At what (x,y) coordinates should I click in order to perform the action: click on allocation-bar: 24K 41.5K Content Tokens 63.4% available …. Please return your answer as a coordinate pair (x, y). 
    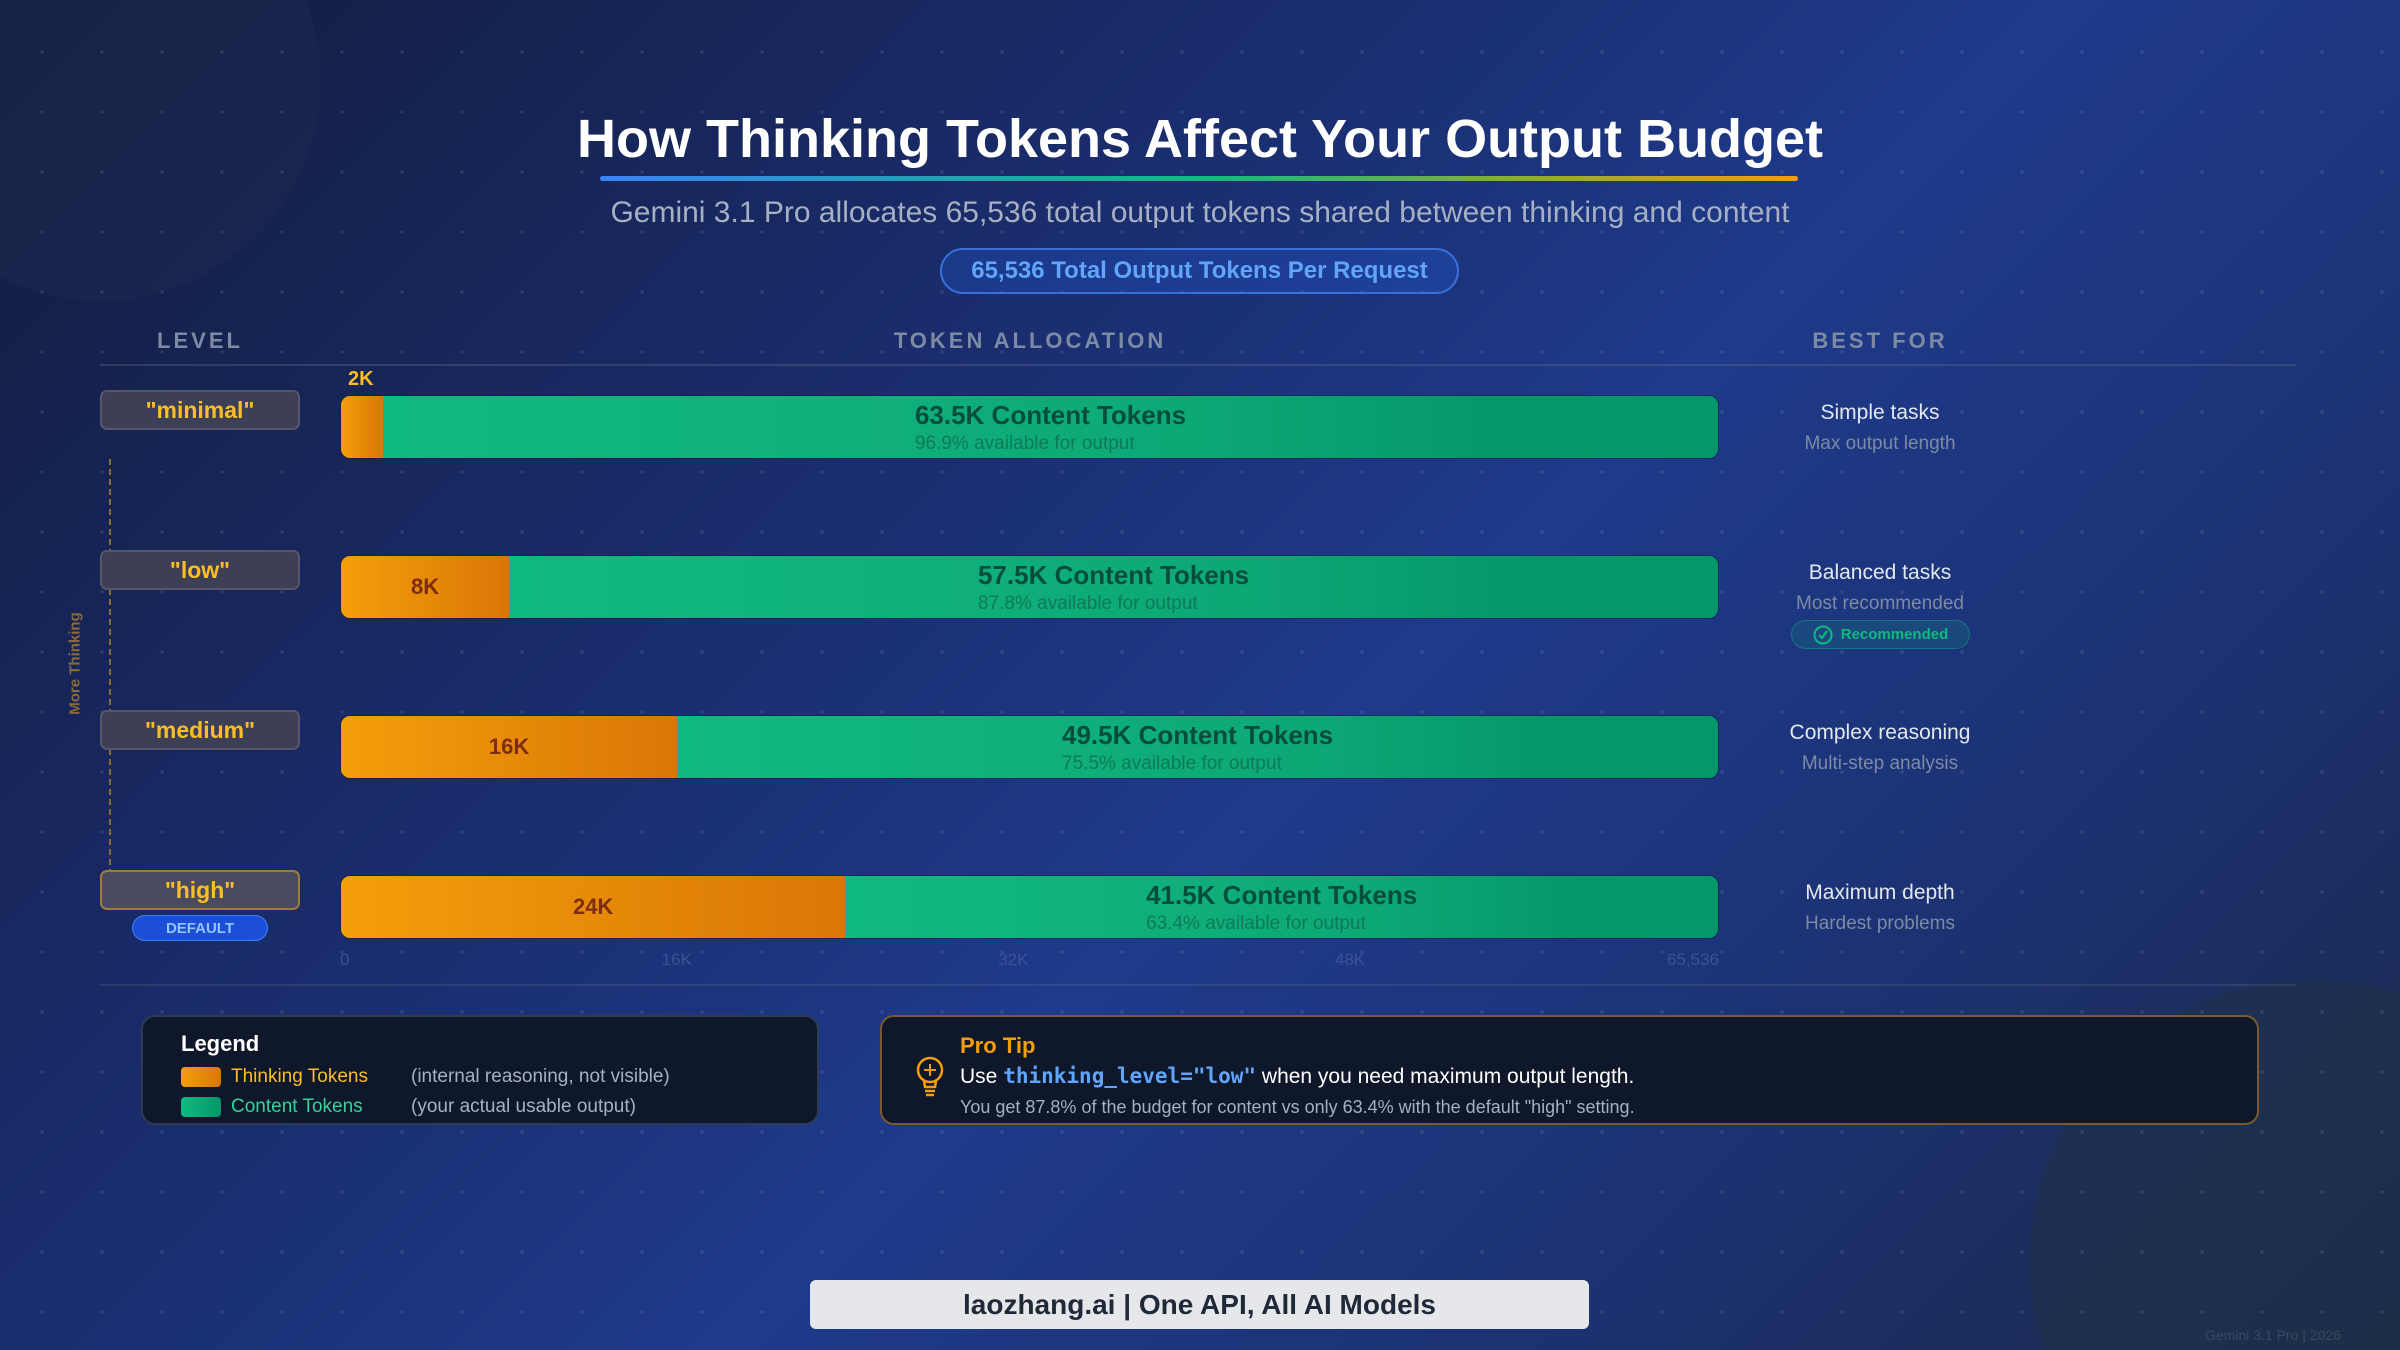
    Looking at the image, I should click on (1029, 907).